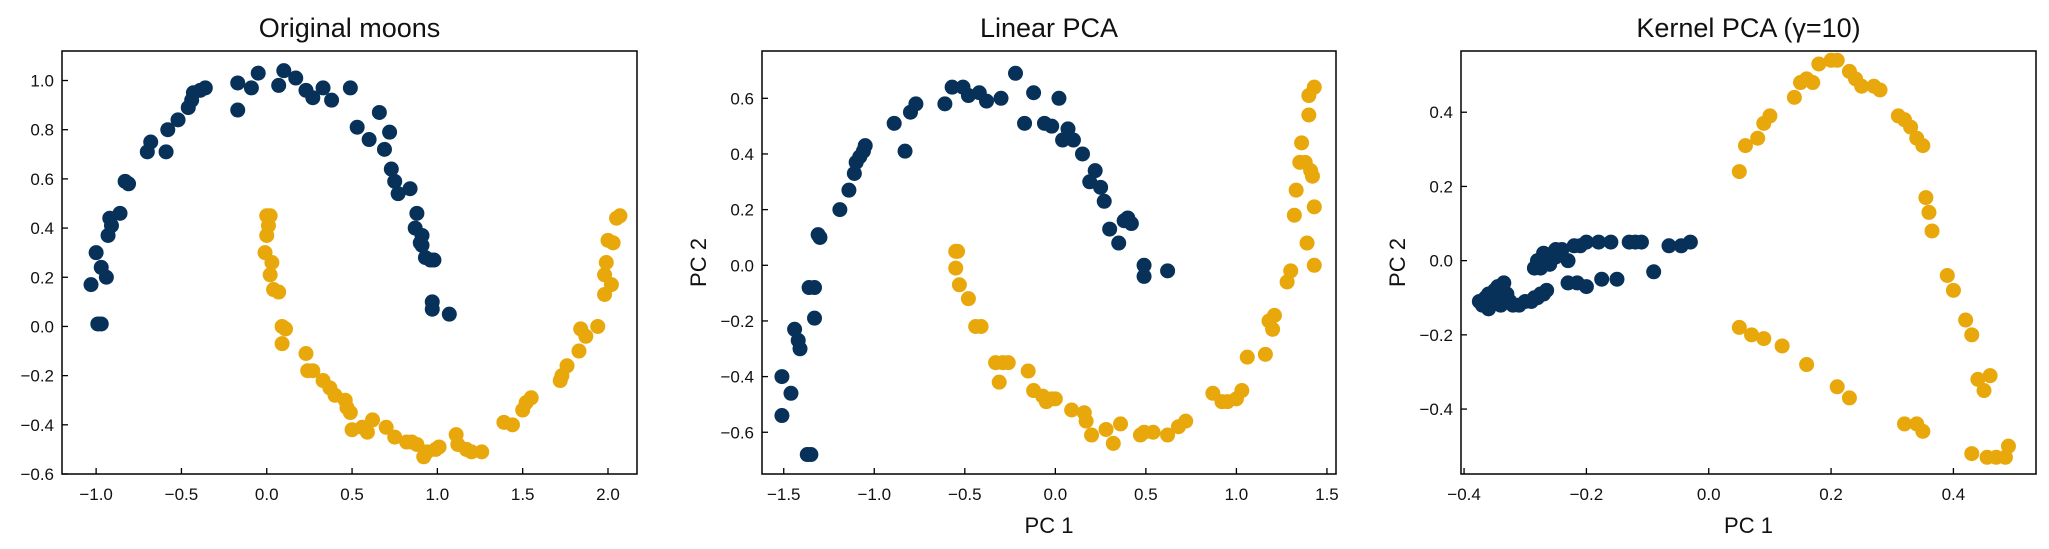 The image size is (2049, 549). I want to click on x-tick-label: 1.5, so click(1327, 494).